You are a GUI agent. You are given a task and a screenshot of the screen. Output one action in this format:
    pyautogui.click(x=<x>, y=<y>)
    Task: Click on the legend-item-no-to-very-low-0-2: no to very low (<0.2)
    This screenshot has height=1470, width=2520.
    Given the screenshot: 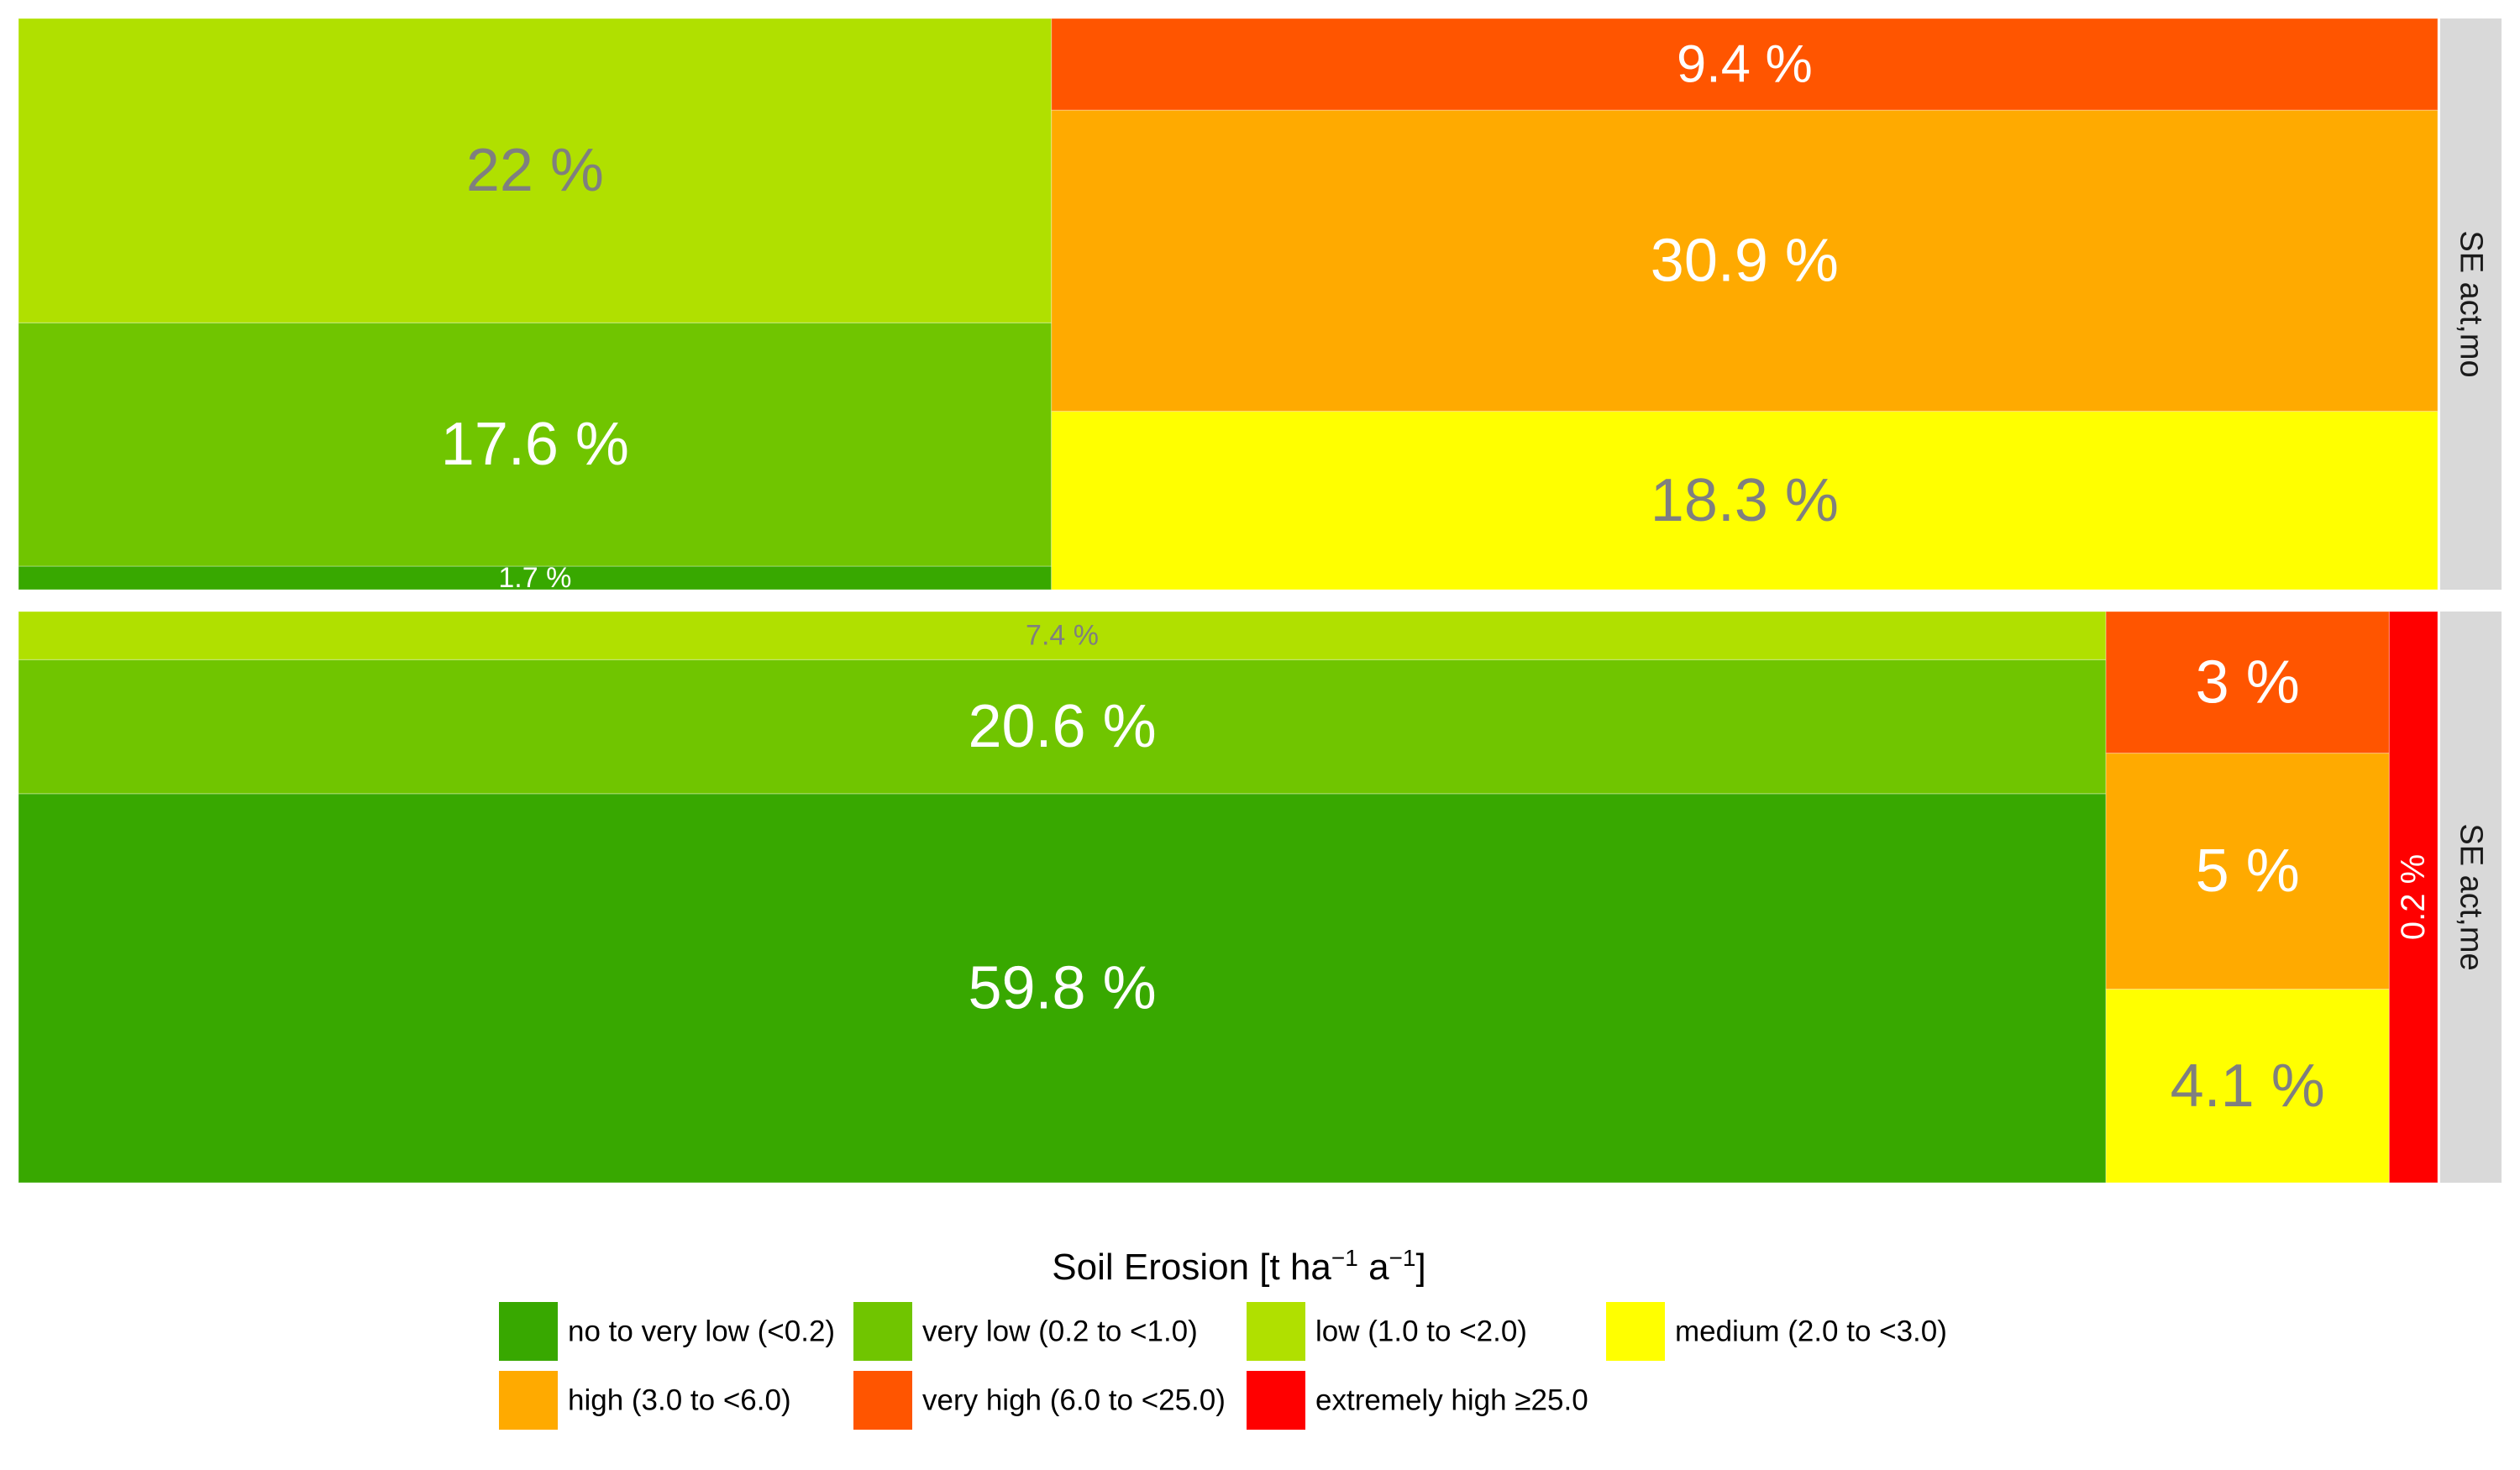 What is the action you would take?
    pyautogui.click(x=667, y=1331)
    